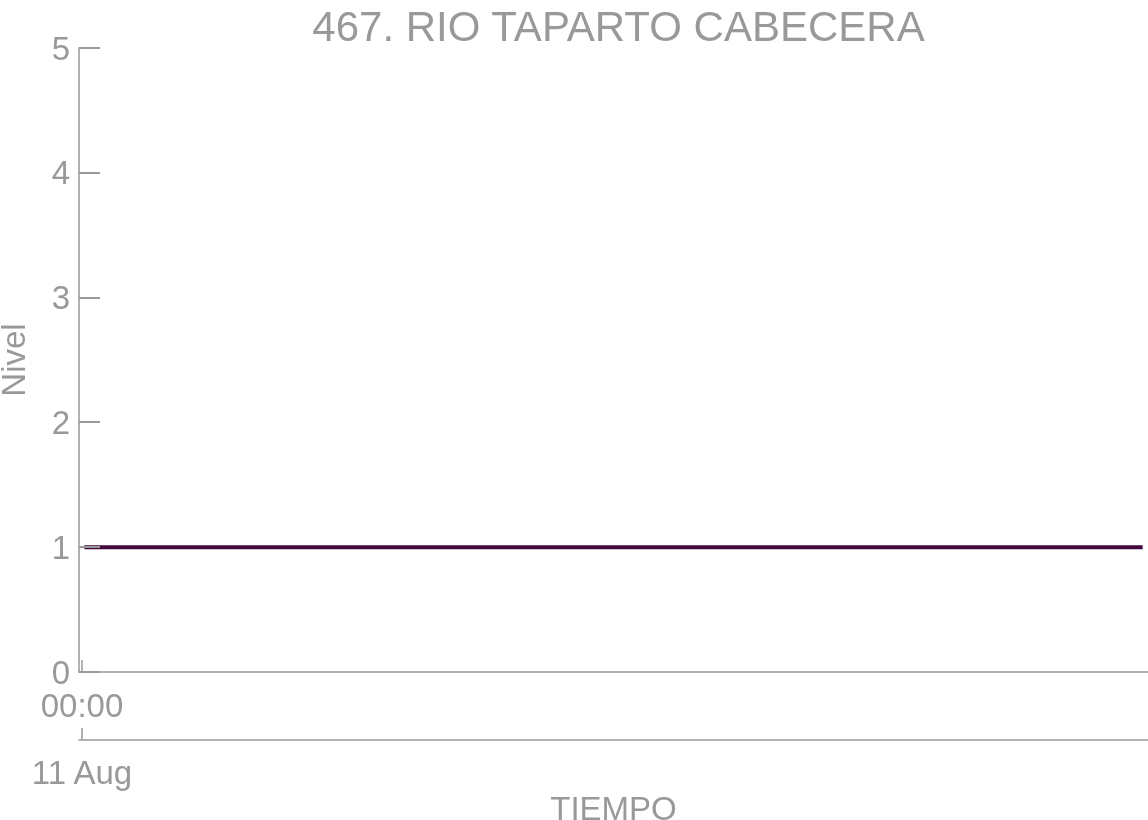  Describe the element at coordinates (60, 547) in the screenshot. I see `y-tick-label: 1` at that location.